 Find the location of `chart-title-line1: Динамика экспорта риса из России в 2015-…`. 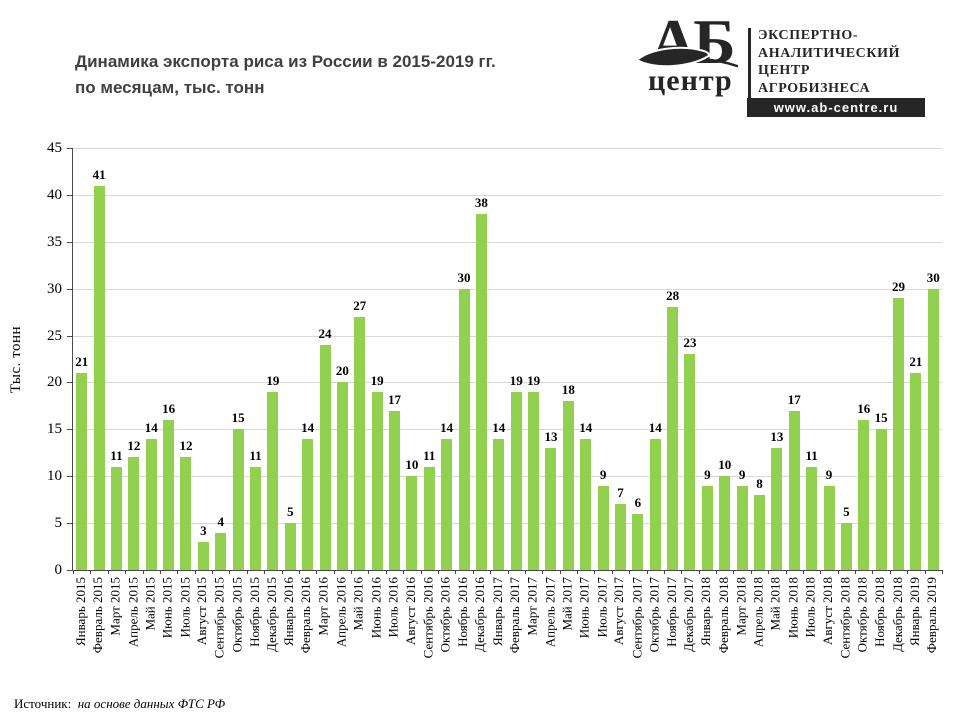

chart-title-line1: Динамика экспорта риса из России в 2015-… is located at coordinates (285, 61).